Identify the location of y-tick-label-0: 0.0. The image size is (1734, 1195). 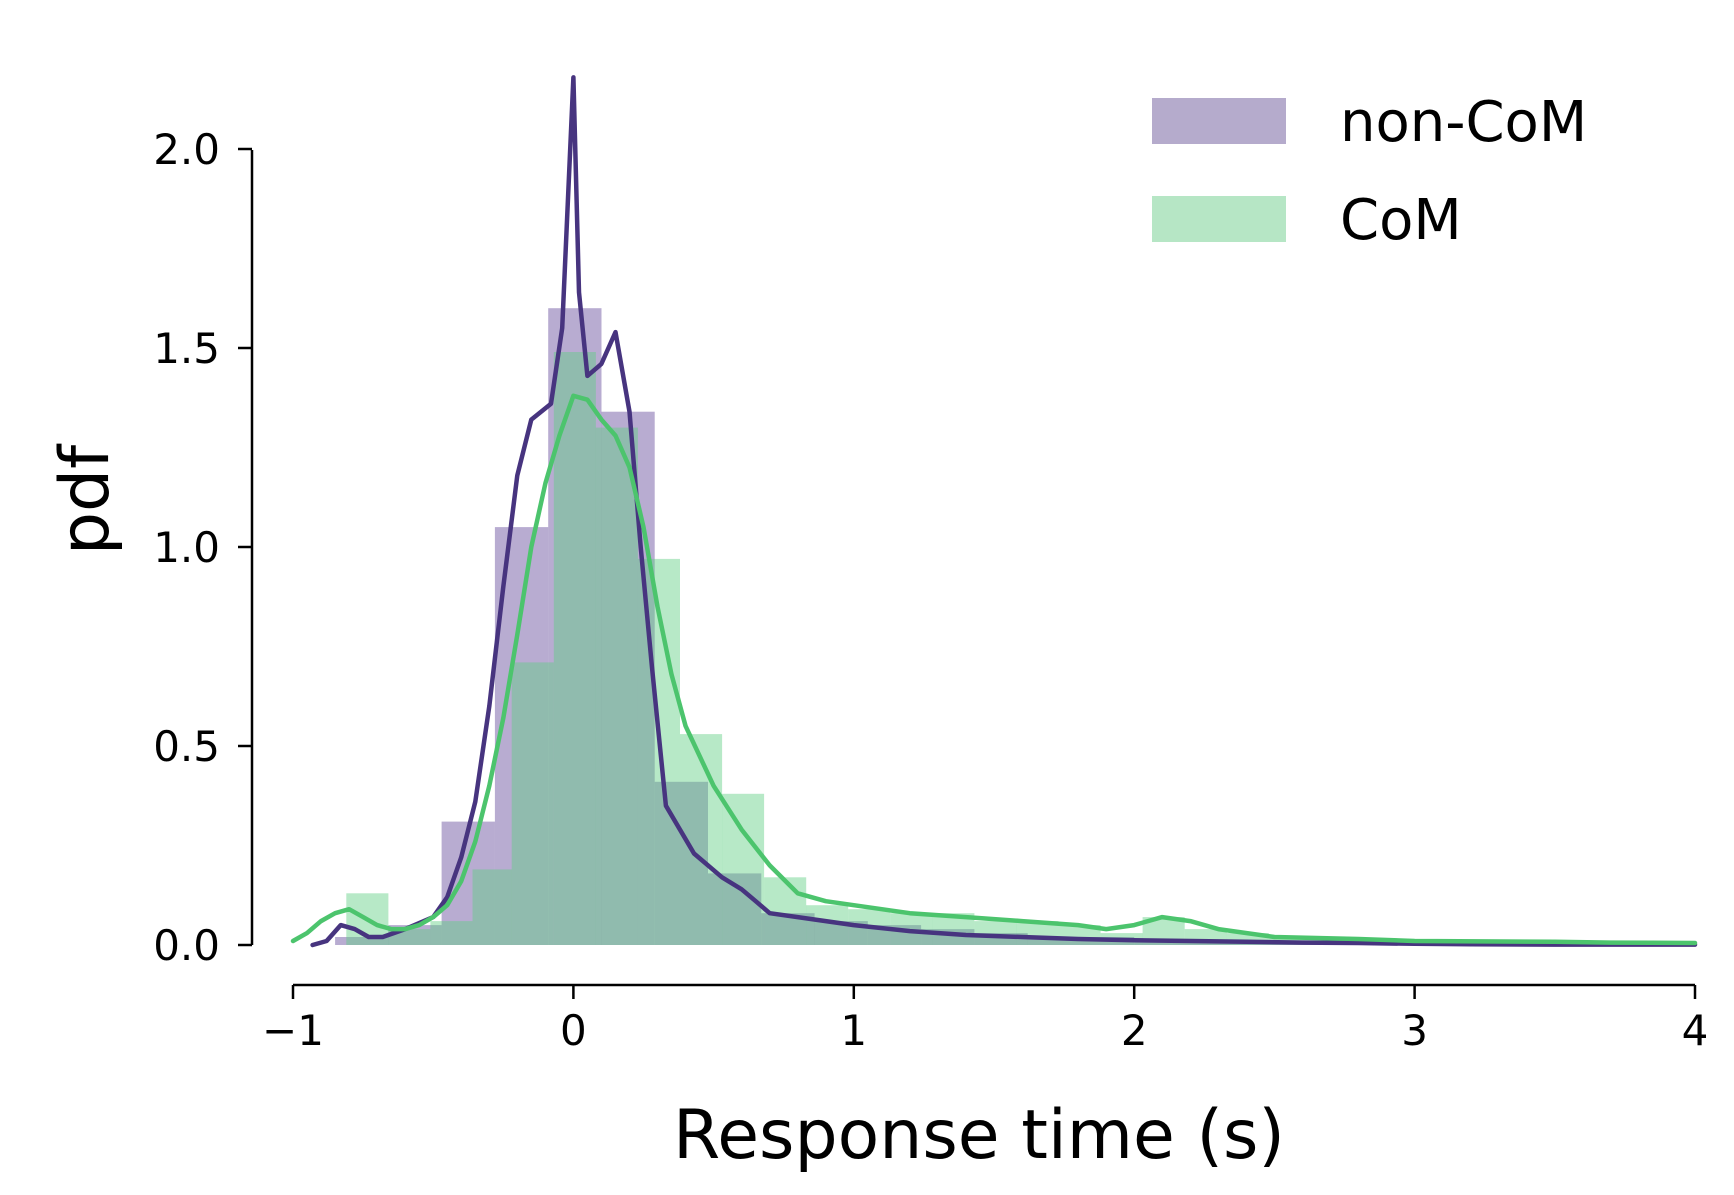
(186, 945).